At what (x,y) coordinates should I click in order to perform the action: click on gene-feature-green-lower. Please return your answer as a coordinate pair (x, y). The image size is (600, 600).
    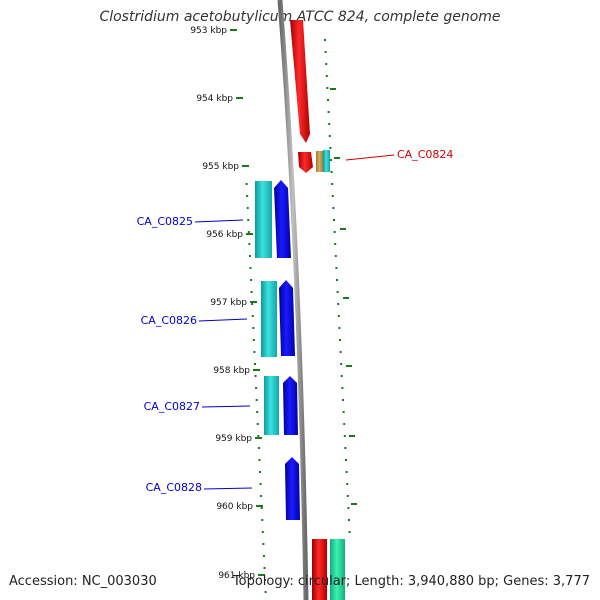
    Looking at the image, I should click on (337, 569).